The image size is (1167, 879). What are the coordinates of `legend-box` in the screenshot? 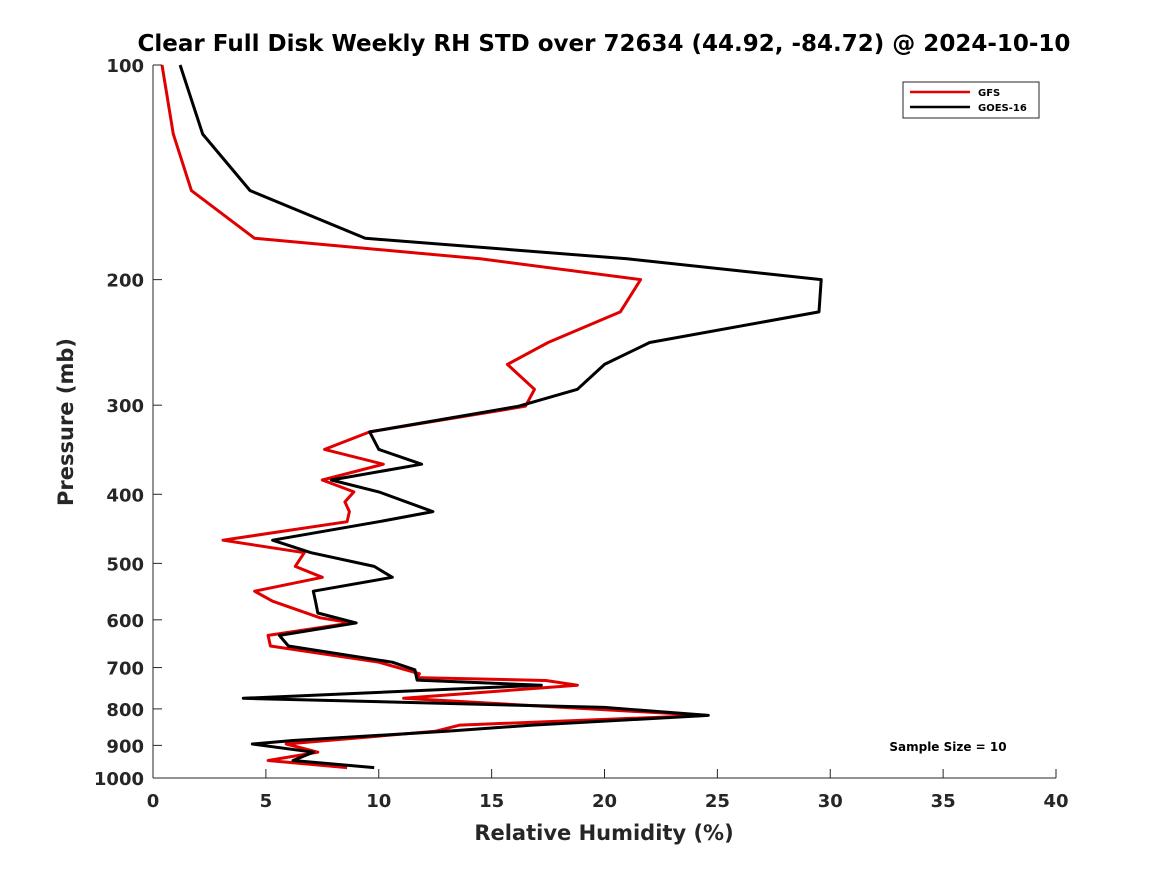 It's located at (971, 100).